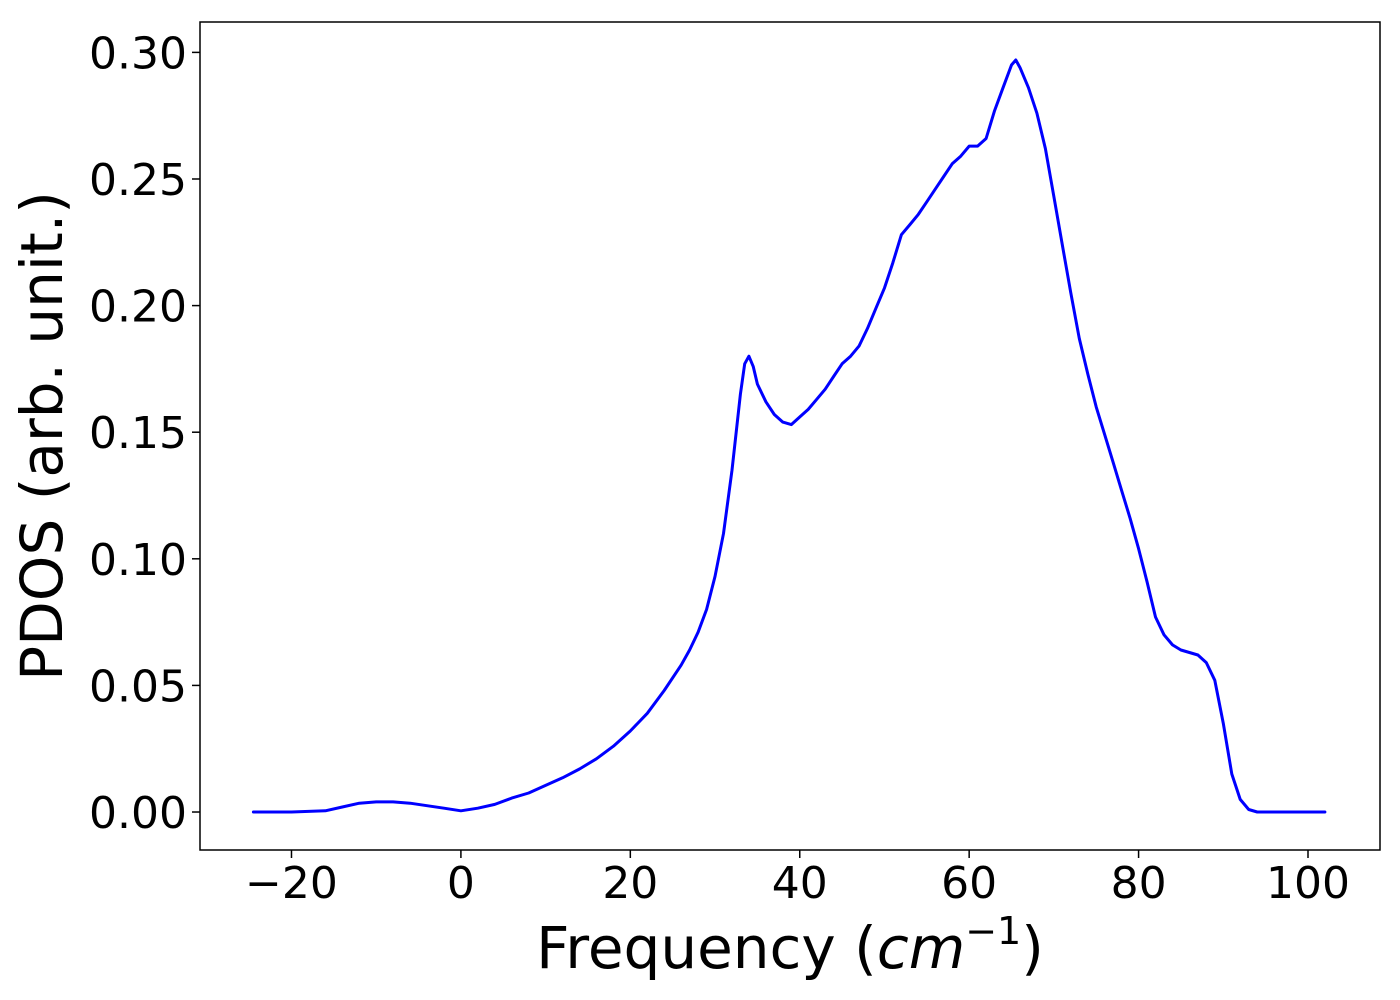 The height and width of the screenshot is (1000, 1400). What do you see at coordinates (630, 883) in the screenshot?
I see `x-tick-label: 20` at bounding box center [630, 883].